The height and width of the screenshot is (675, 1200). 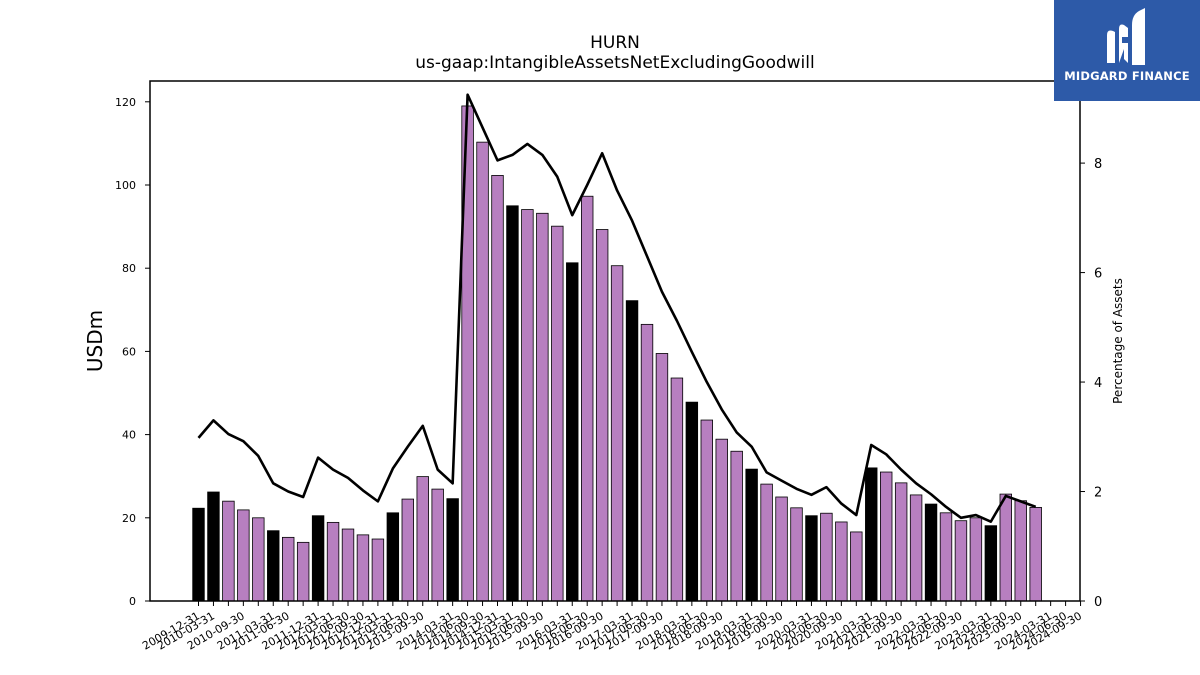 I want to click on brand-name: MIDGARD FINANCE, so click(x=1127, y=76).